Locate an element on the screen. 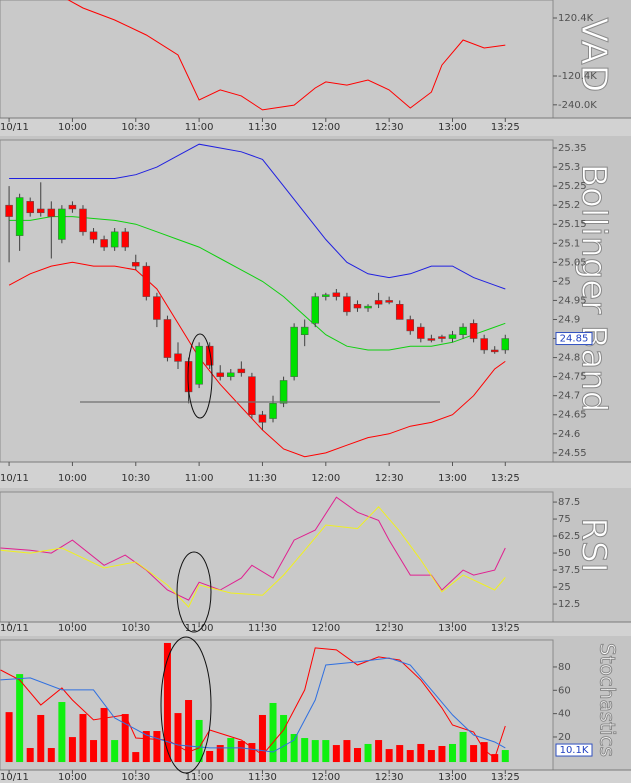 Image resolution: width=631 pixels, height=783 pixels. y-tick-label: 12.5 is located at coordinates (569, 604).